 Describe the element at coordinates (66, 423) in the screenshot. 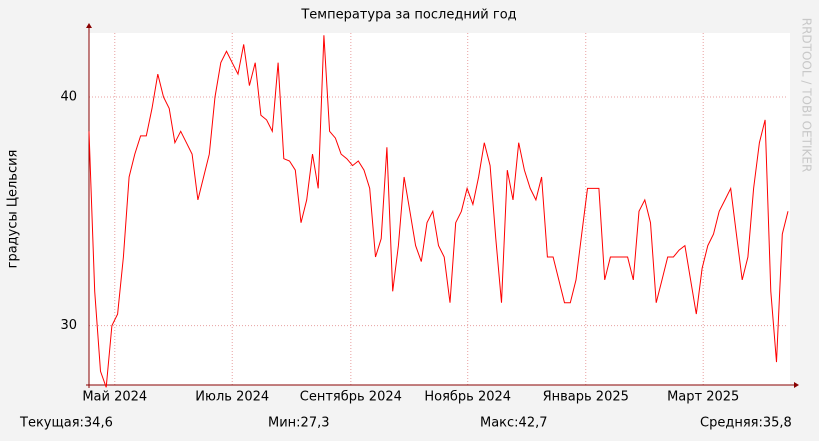

I see `stat-current: Текущая:34,6` at that location.